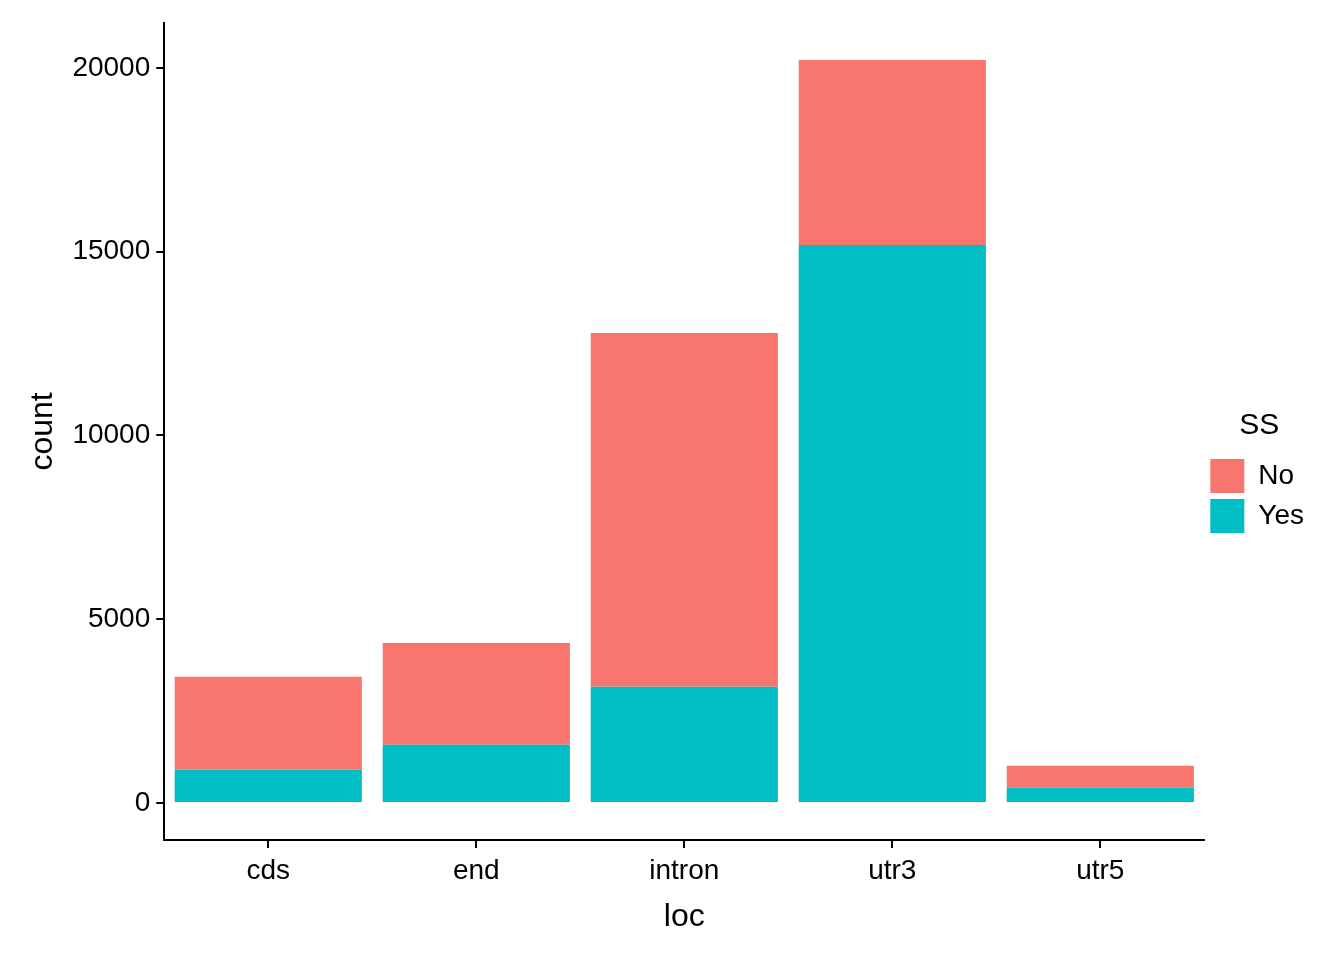 This screenshot has height=960, width=1344. What do you see at coordinates (142, 801) in the screenshot?
I see `y-tick-label: 0` at bounding box center [142, 801].